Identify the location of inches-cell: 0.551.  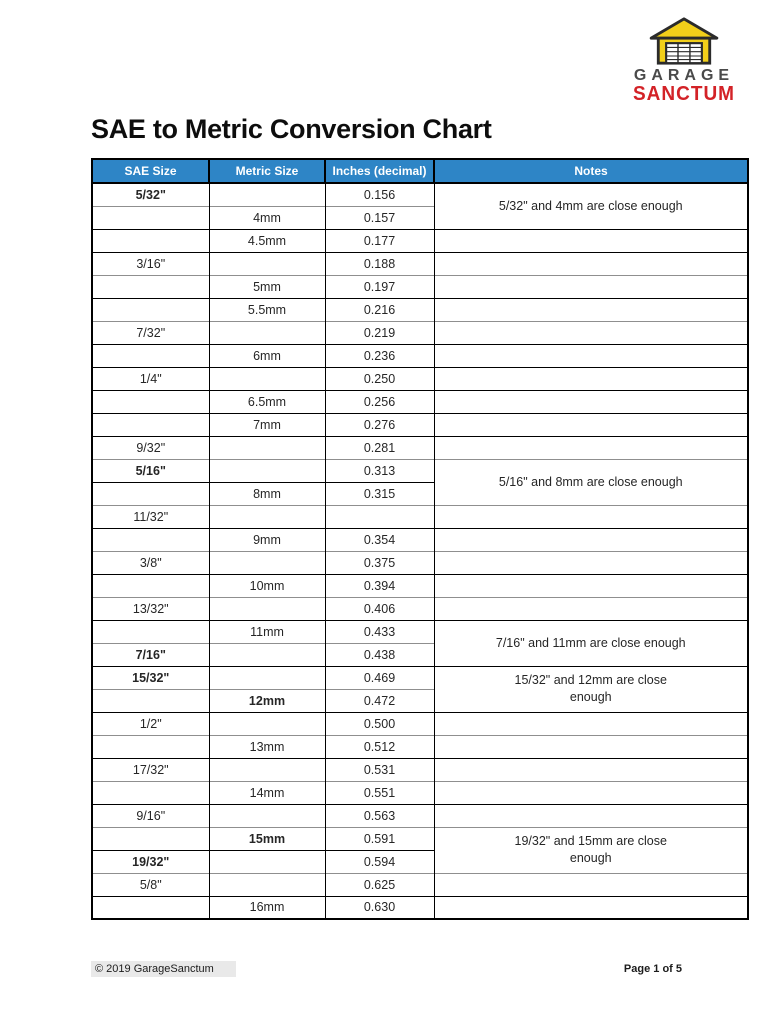
(379, 792).